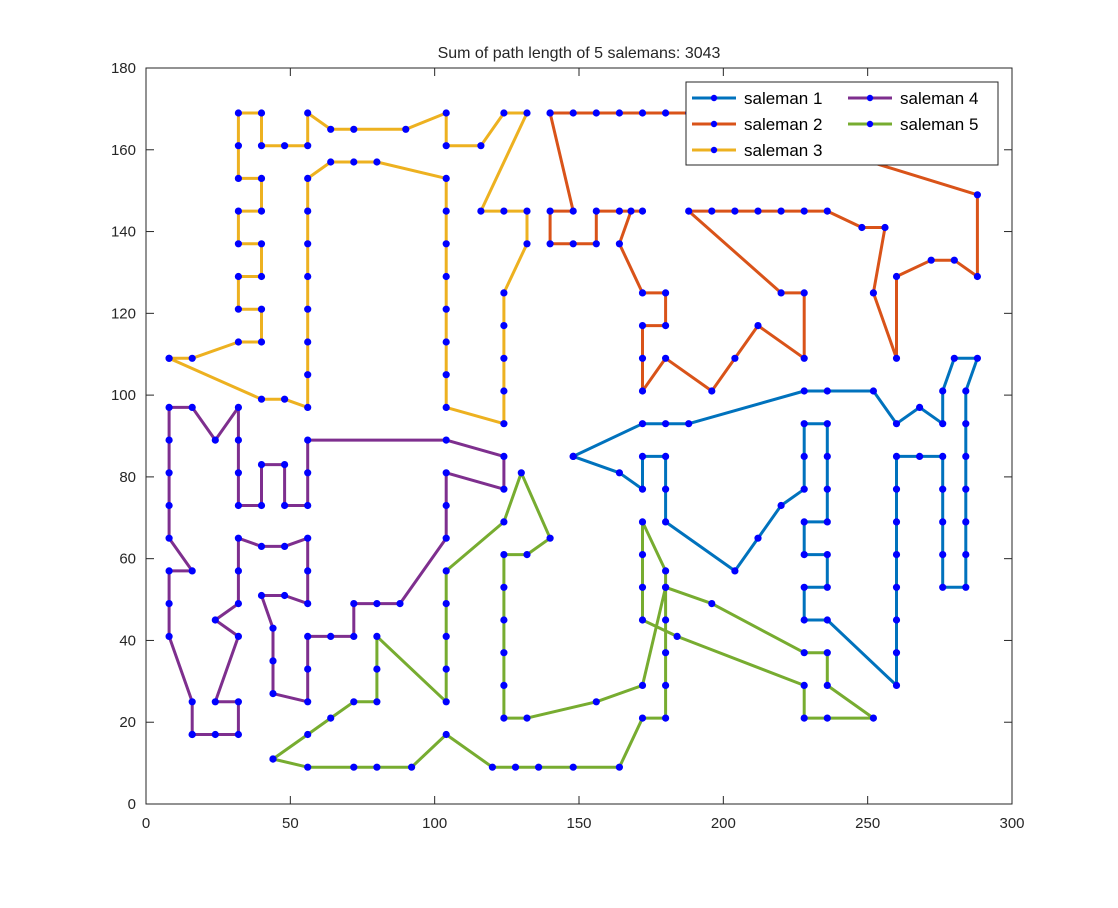 The image size is (1118, 908). I want to click on legend-label: saleman 1, so click(783, 98).